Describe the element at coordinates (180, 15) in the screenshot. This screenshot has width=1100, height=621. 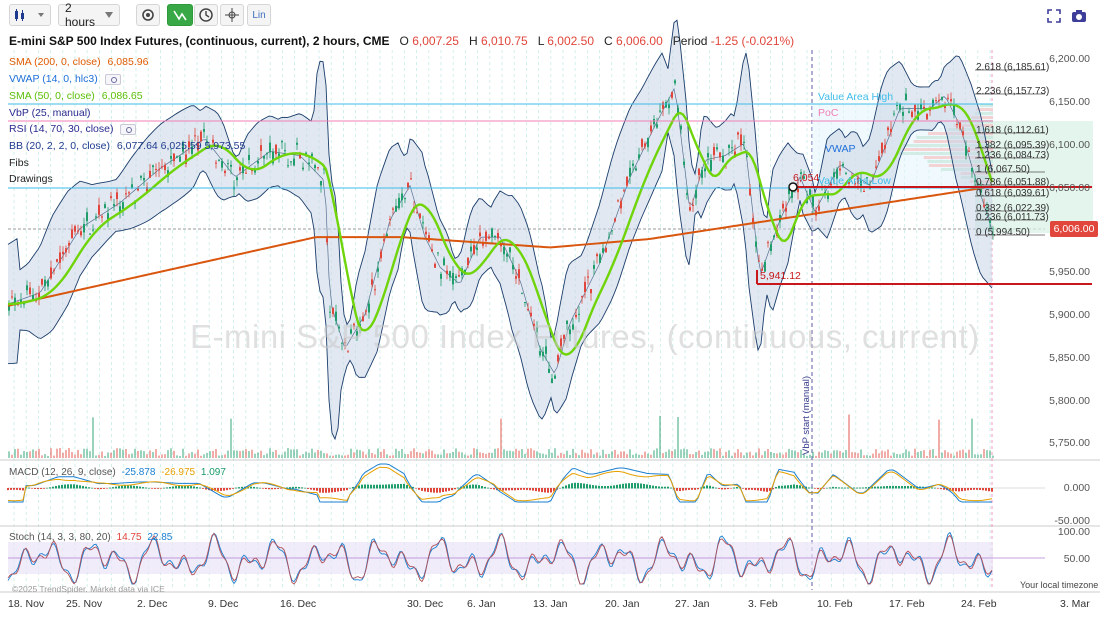
I see `auto-trendlines-button` at that location.